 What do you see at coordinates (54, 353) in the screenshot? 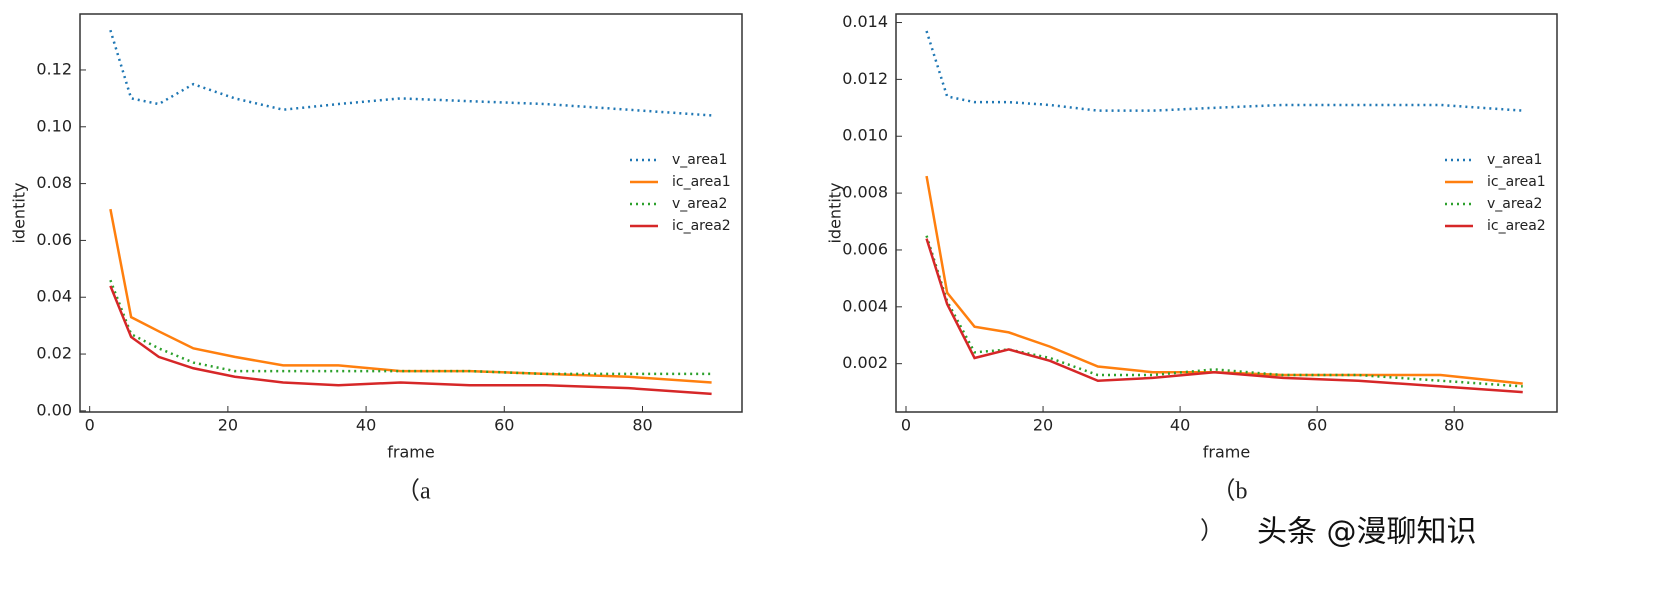
I see `y-tick-label: 0.02` at bounding box center [54, 353].